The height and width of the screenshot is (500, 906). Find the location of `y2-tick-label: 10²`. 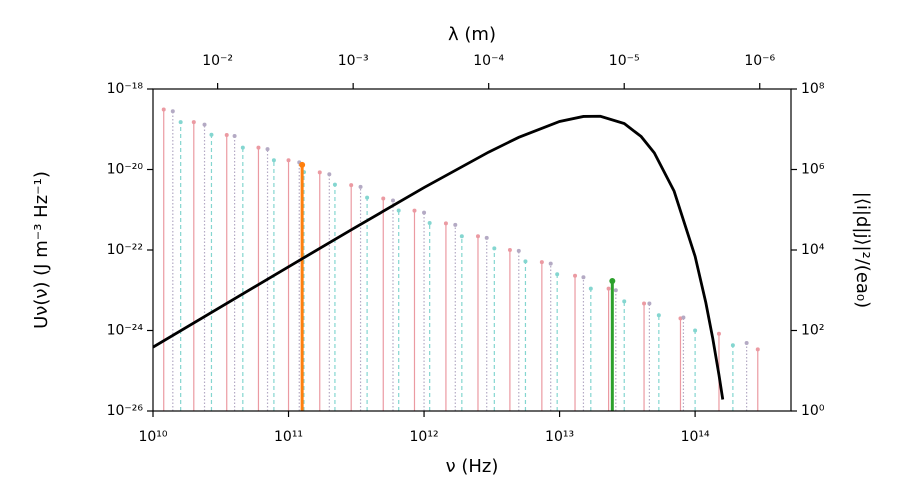

y2-tick-label: 10² is located at coordinates (812, 331).